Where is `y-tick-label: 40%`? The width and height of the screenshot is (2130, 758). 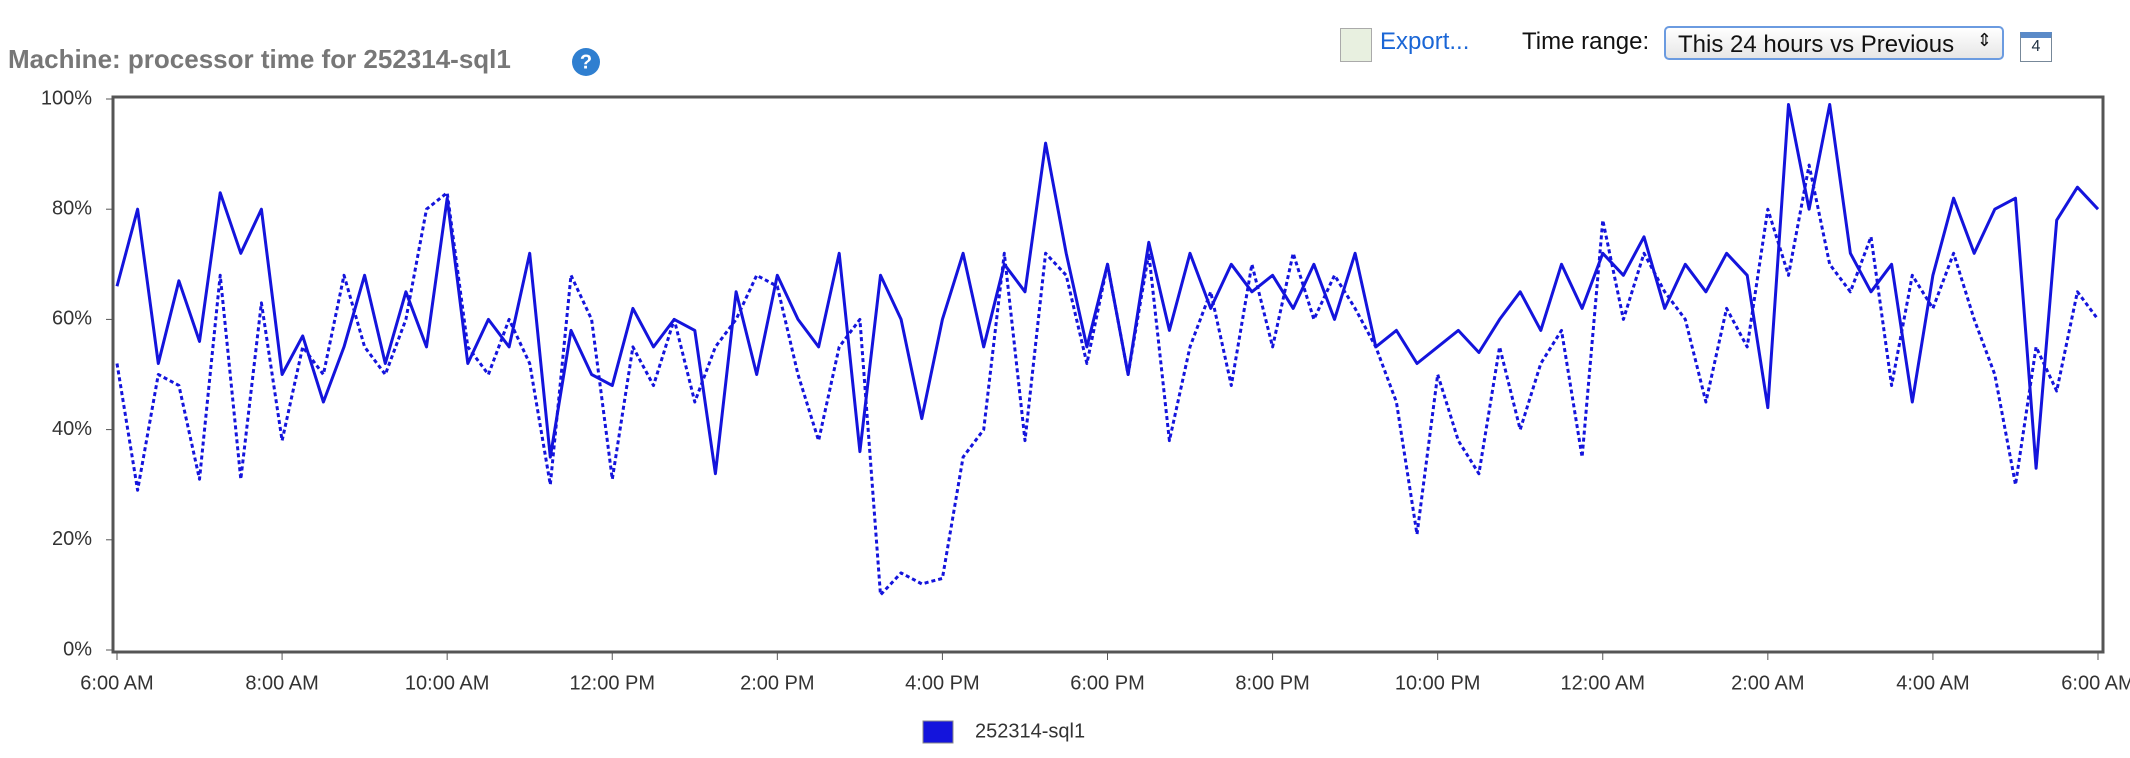 y-tick-label: 40% is located at coordinates (72, 429).